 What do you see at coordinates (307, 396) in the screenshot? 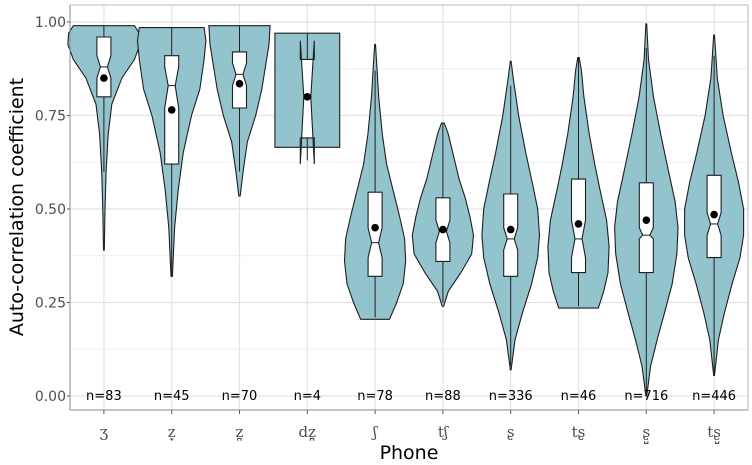
I see `n-label: n=4` at bounding box center [307, 396].